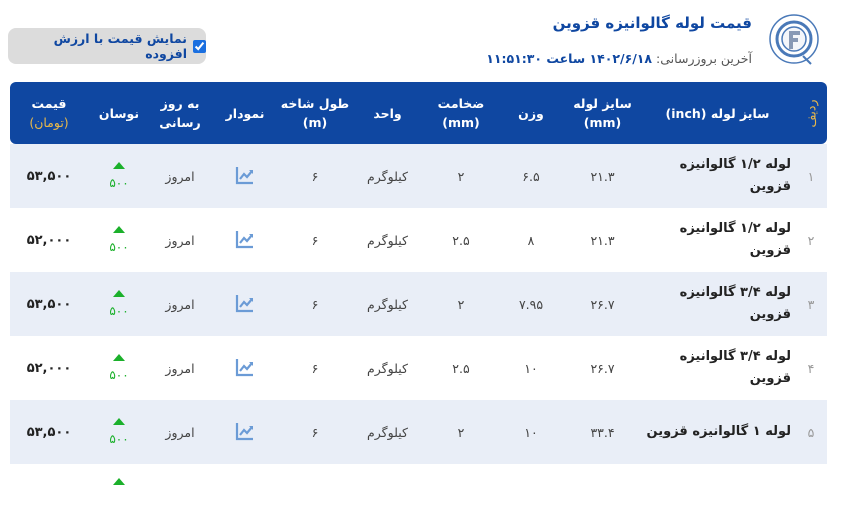 This screenshot has width=847, height=528. Describe the element at coordinates (49, 113) in the screenshot. I see `col-price: قیمت (تومان)` at that location.